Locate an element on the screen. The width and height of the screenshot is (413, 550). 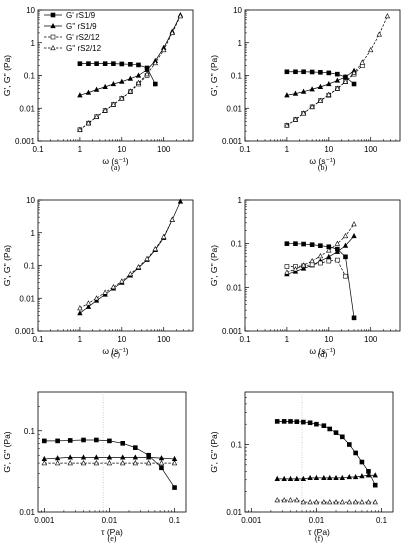
panel-caption: (f) is located at coordinates (319, 538).